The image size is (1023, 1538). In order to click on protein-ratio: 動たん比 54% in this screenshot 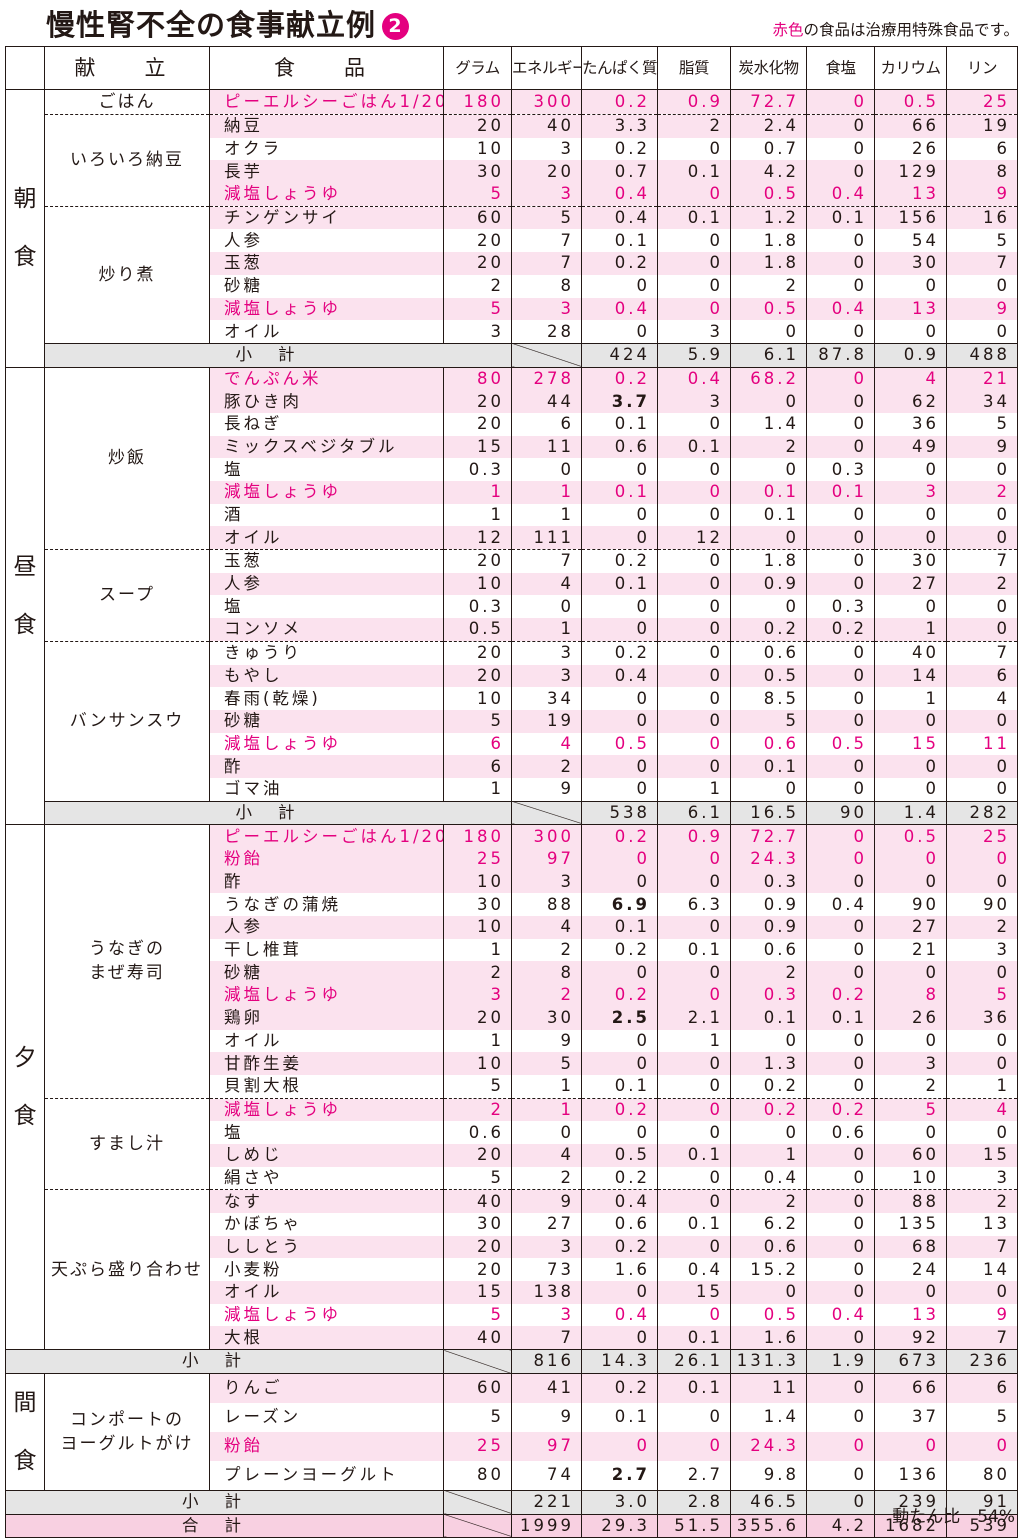, I will do `click(953, 1517)`.